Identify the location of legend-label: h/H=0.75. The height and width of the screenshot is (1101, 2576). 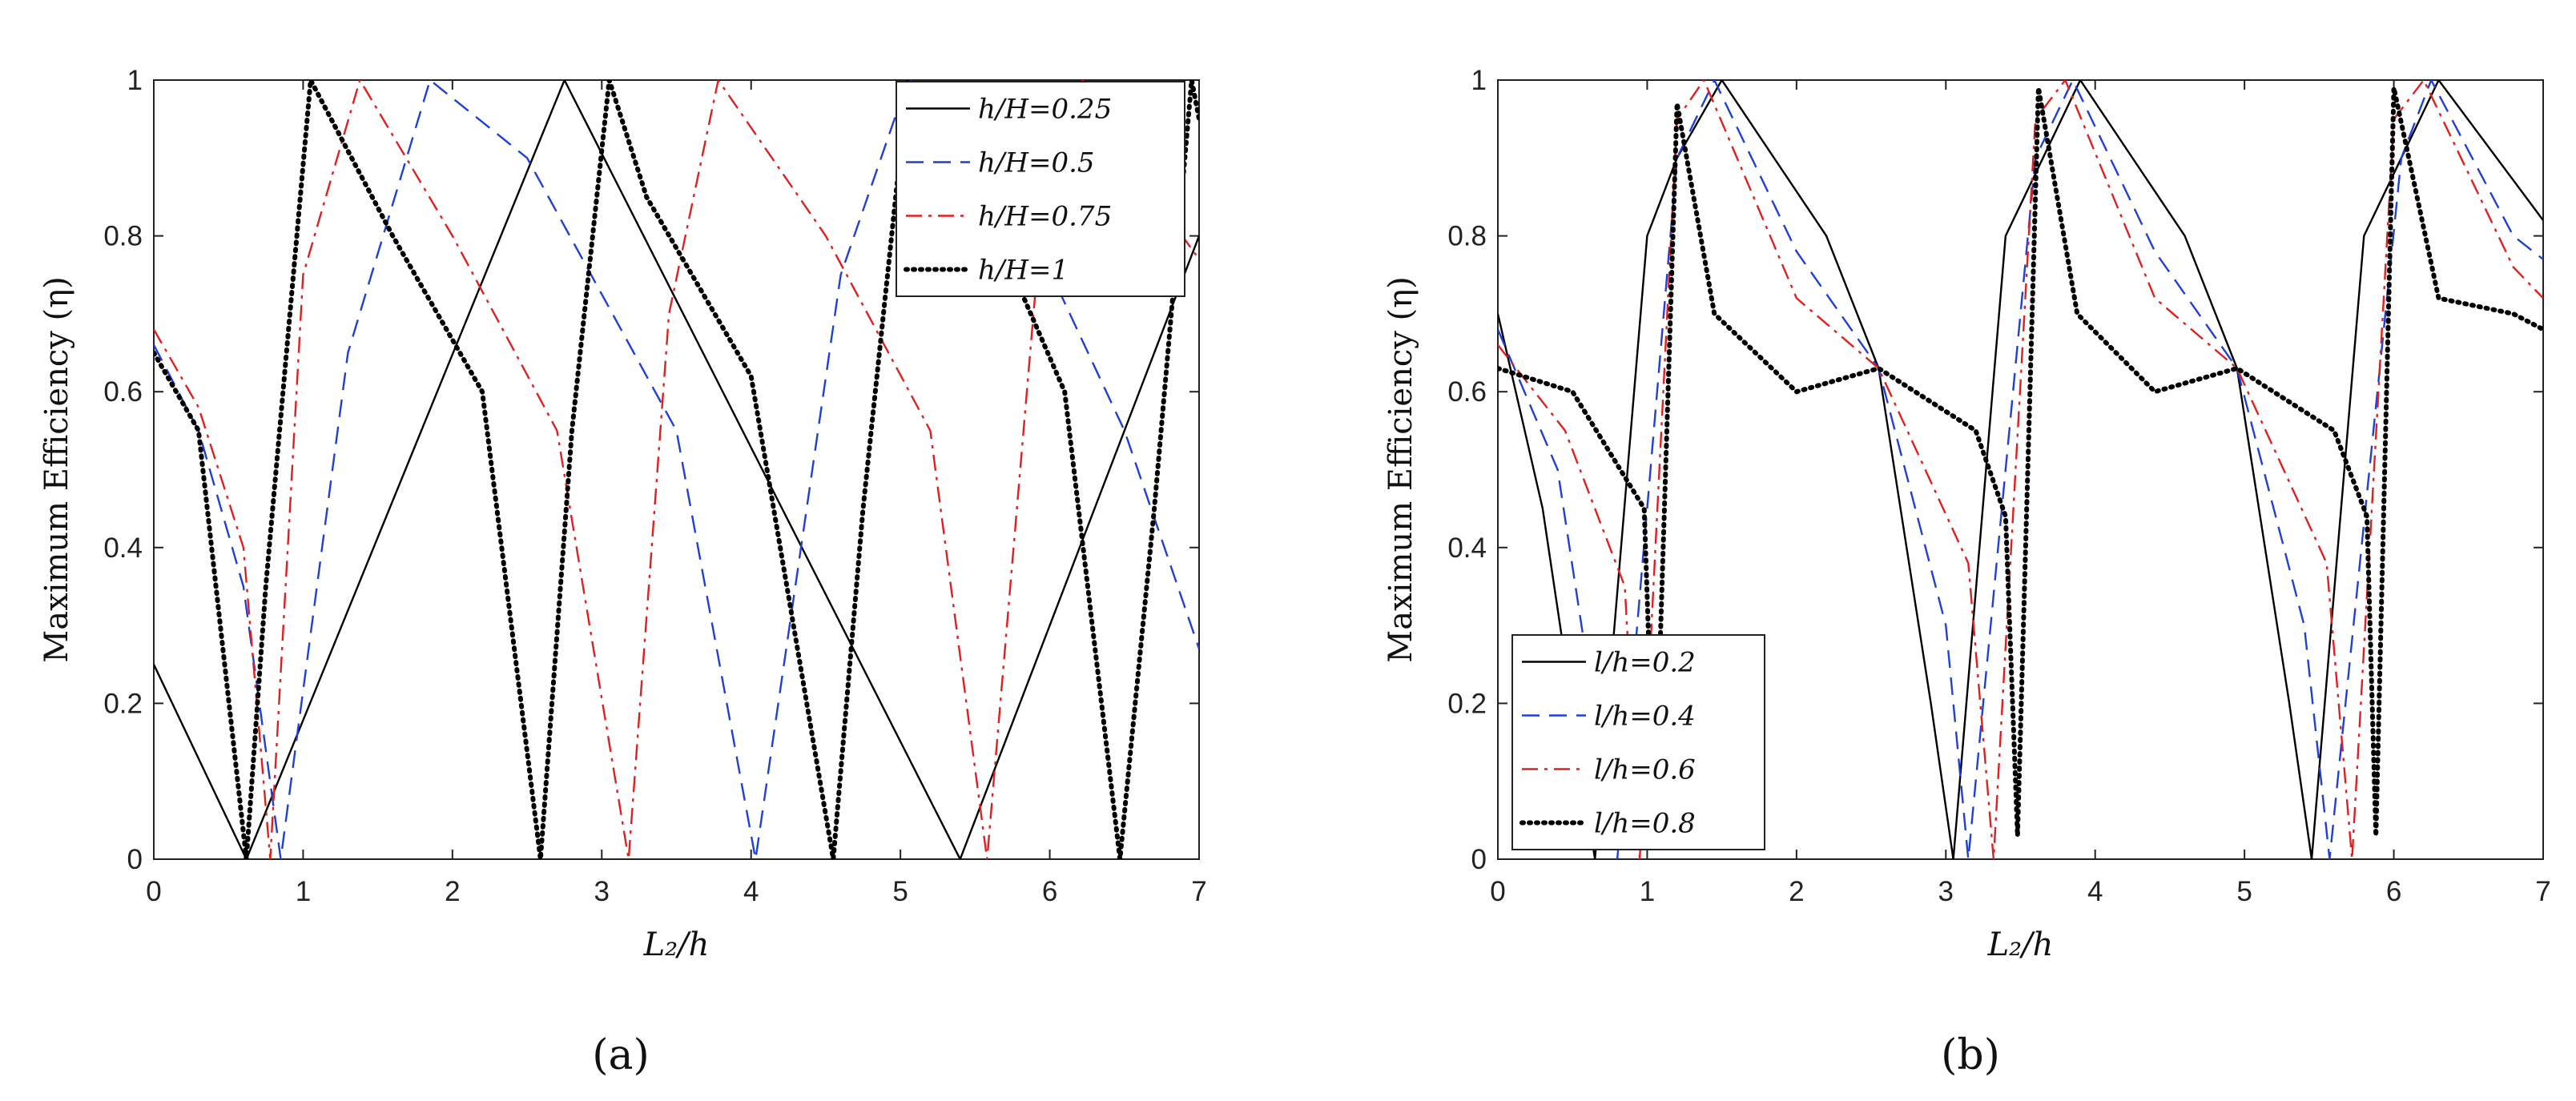
(1045, 217).